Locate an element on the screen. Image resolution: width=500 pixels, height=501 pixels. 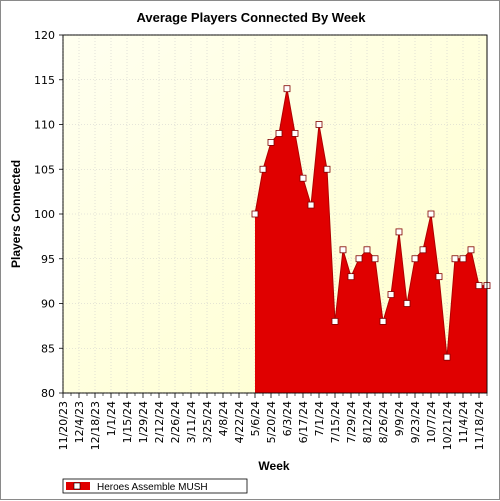
y-tick-label: 90 is located at coordinates (48, 304).